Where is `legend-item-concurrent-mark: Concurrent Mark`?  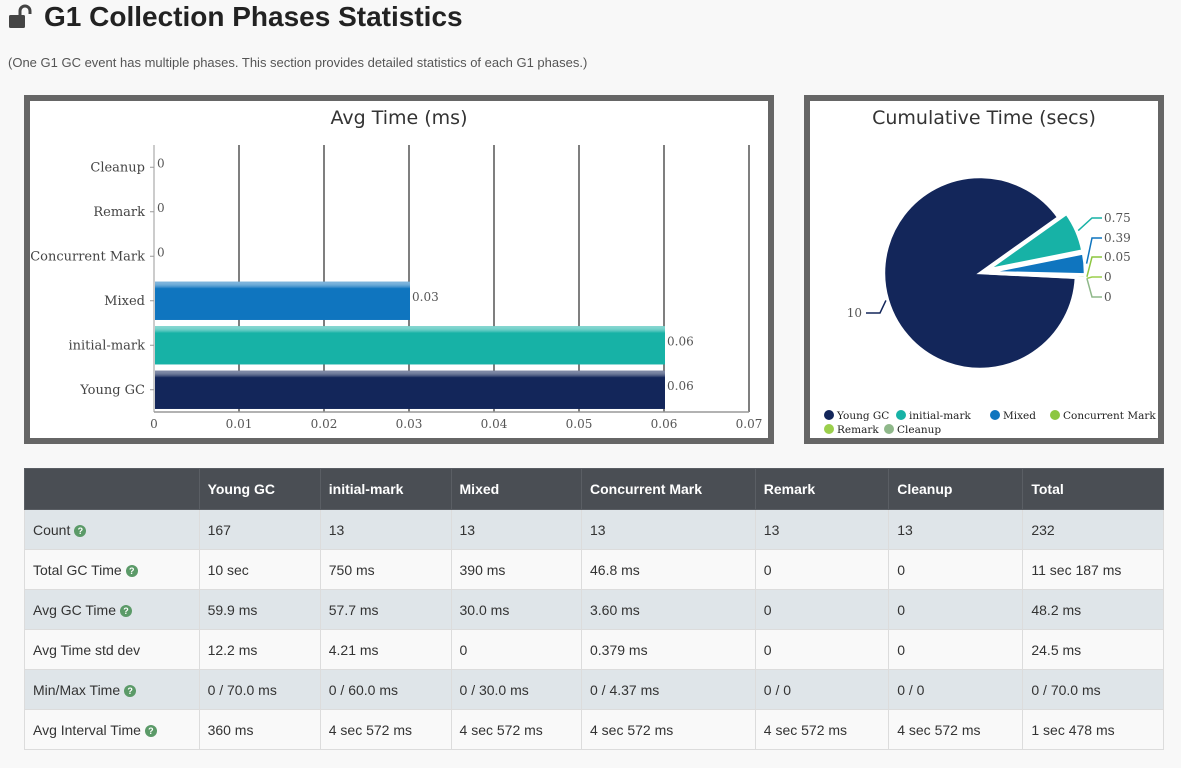 legend-item-concurrent-mark: Concurrent Mark is located at coordinates (1109, 416).